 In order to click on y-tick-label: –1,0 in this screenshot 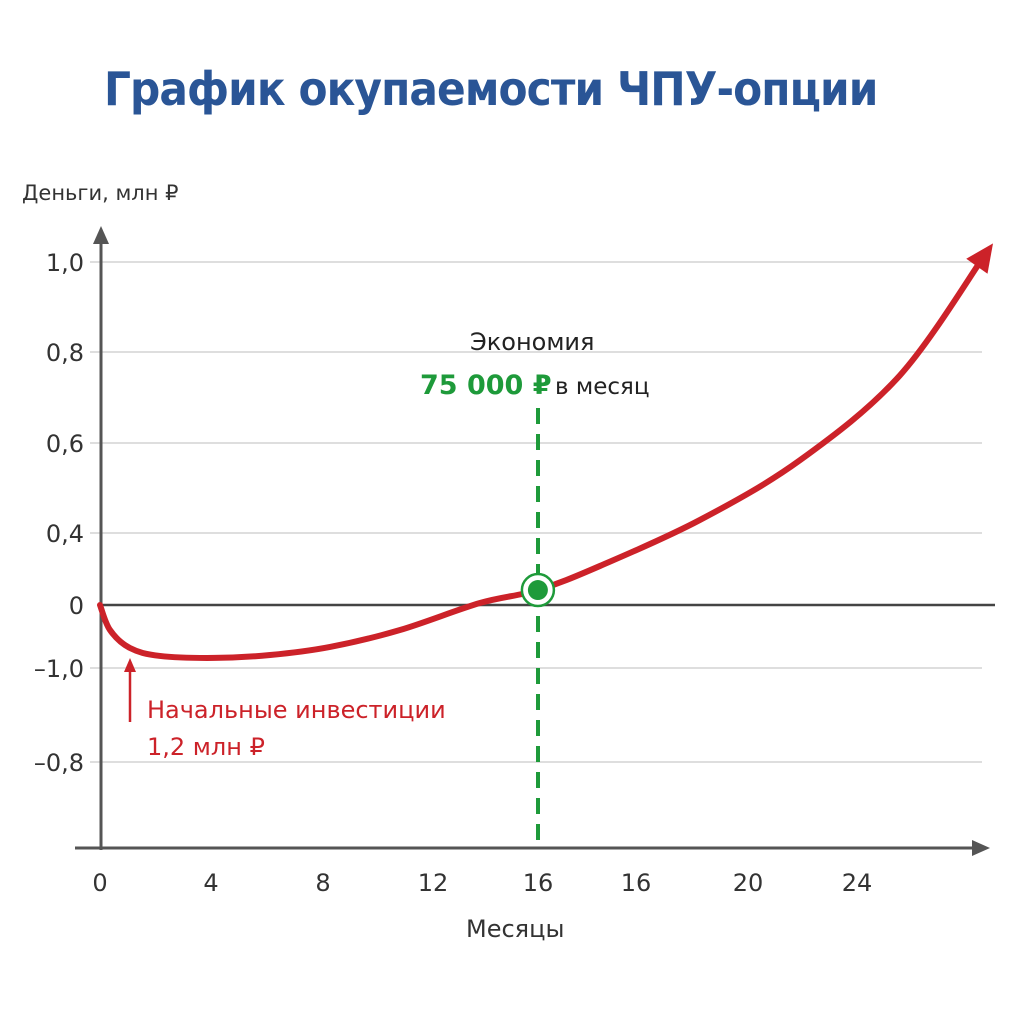, I will do `click(59, 669)`.